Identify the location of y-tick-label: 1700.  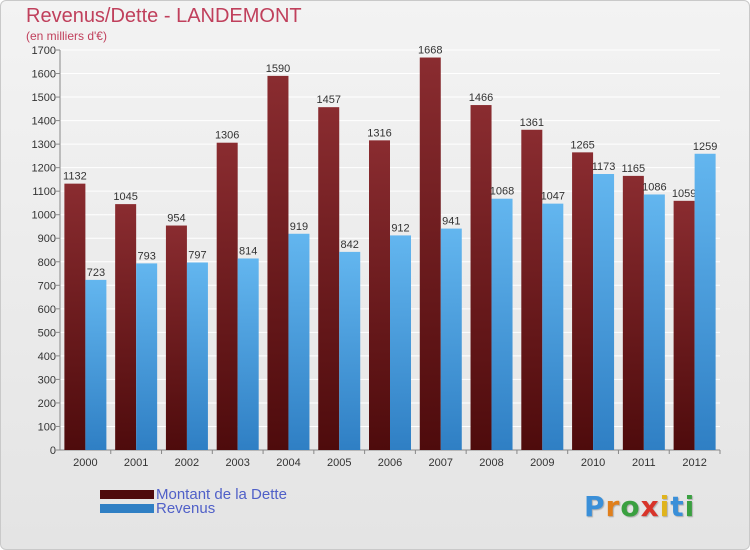
(44, 51).